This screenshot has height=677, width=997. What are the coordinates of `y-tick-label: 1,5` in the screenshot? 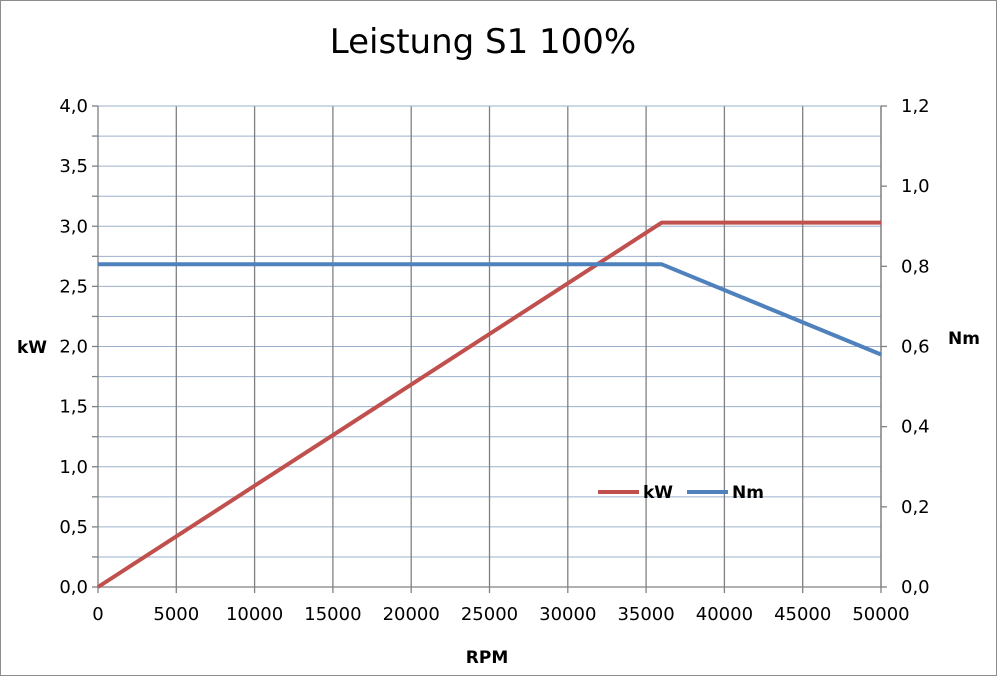 It's located at (73, 407).